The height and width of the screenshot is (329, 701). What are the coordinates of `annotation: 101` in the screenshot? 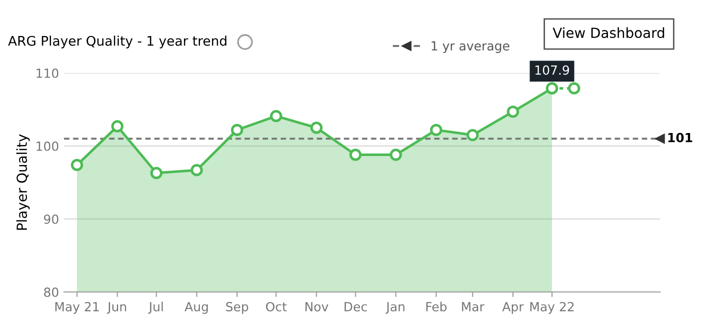 It's located at (680, 137).